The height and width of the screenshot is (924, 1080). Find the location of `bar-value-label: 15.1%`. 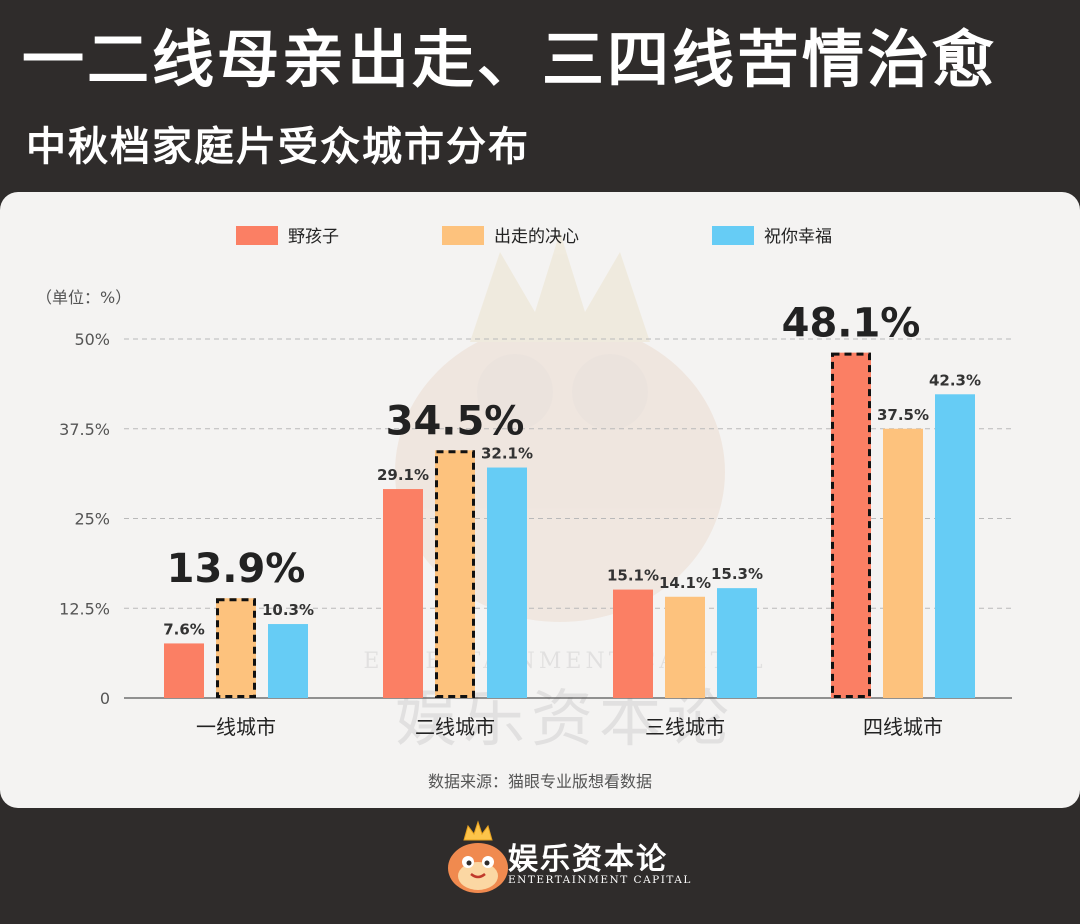

bar-value-label: 15.1% is located at coordinates (633, 576).